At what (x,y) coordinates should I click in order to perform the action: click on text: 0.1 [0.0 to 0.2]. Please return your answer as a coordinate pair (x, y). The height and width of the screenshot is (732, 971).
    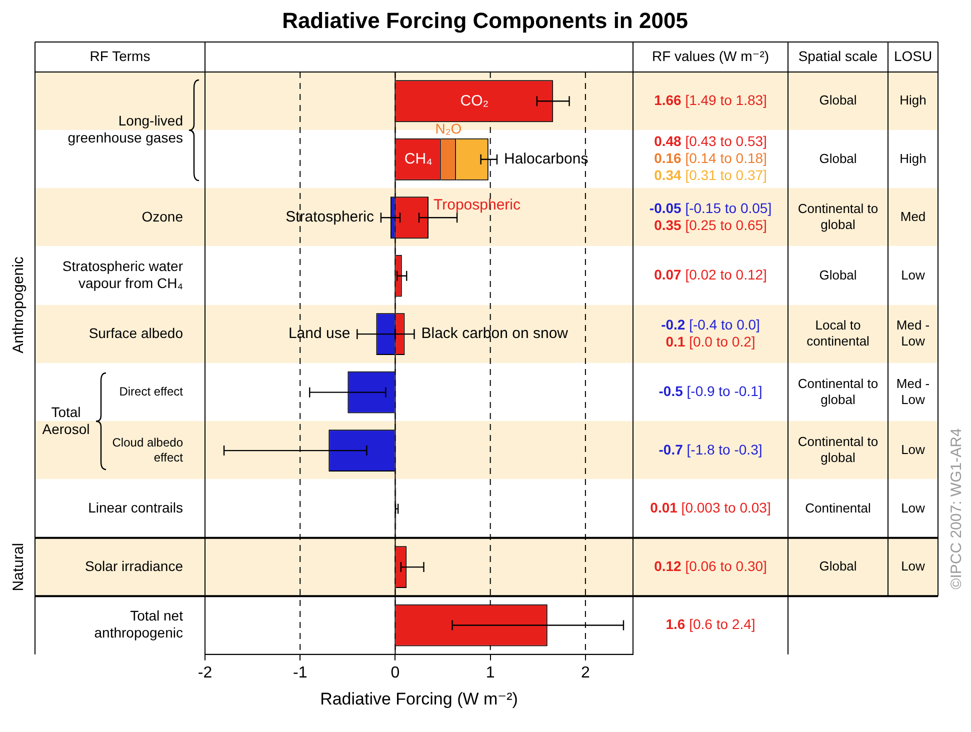
    Looking at the image, I should click on (711, 341).